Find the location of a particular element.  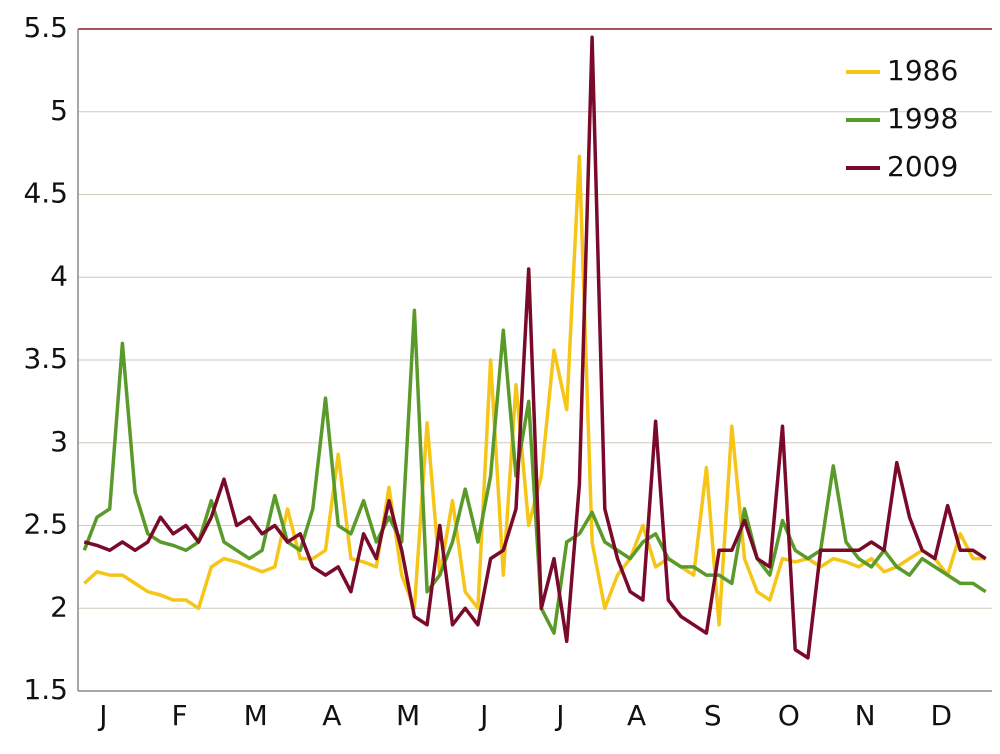

y-tick-label: 3 is located at coordinates (59, 441).